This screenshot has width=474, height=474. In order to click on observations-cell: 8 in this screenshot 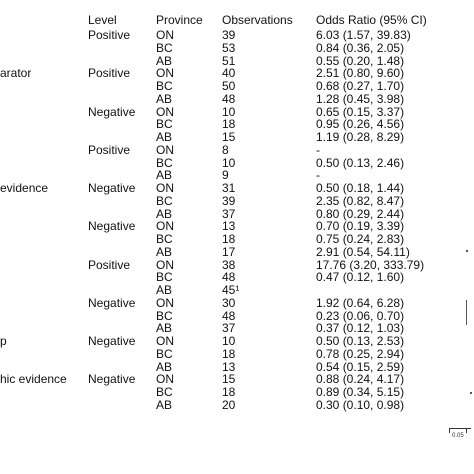, I will do `click(225, 149)`.